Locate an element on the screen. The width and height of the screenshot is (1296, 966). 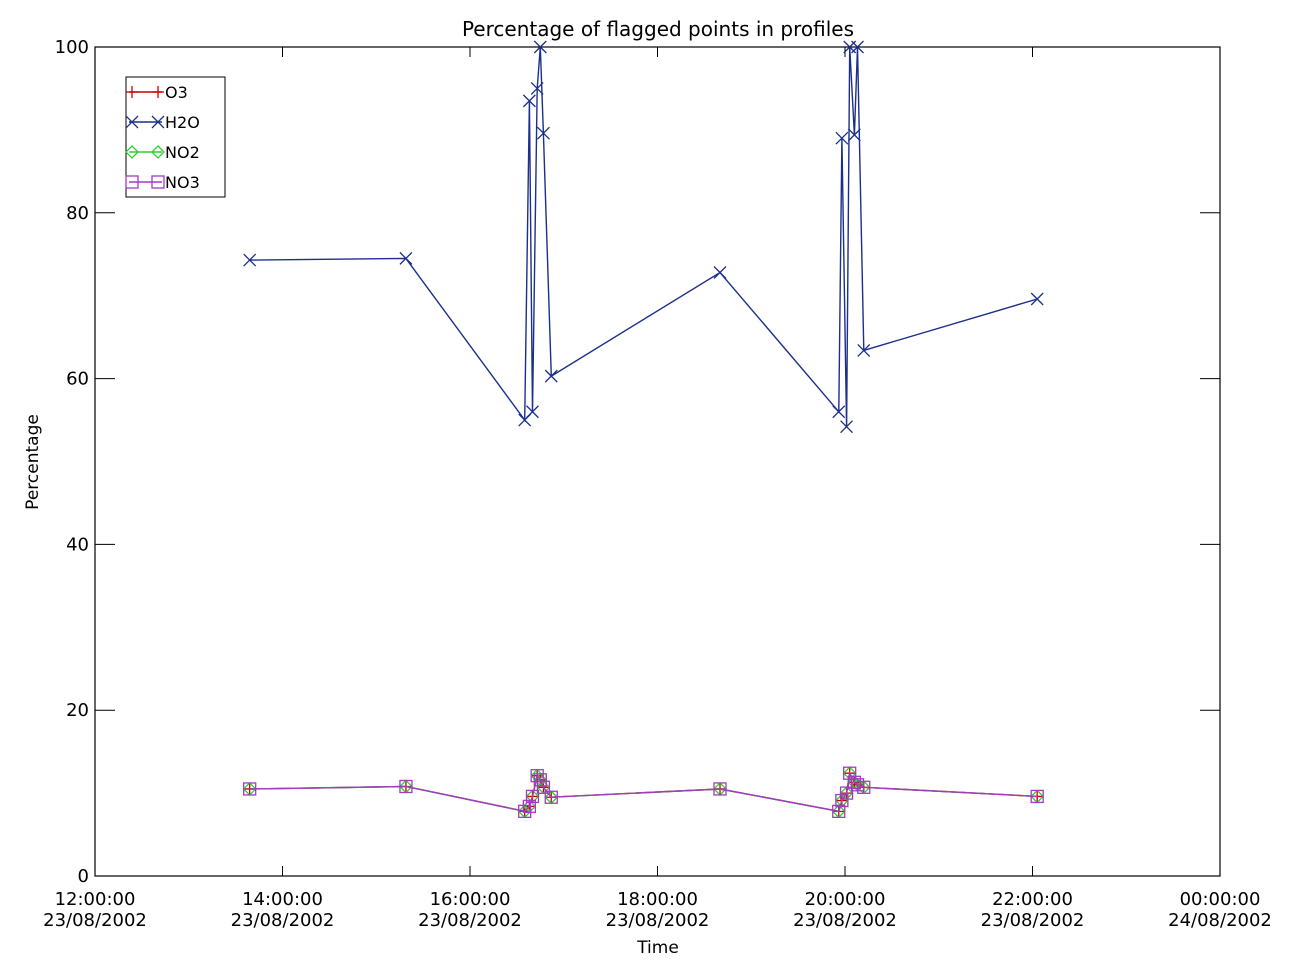
x-tick-label-time: 20:00:00 is located at coordinates (845, 899).